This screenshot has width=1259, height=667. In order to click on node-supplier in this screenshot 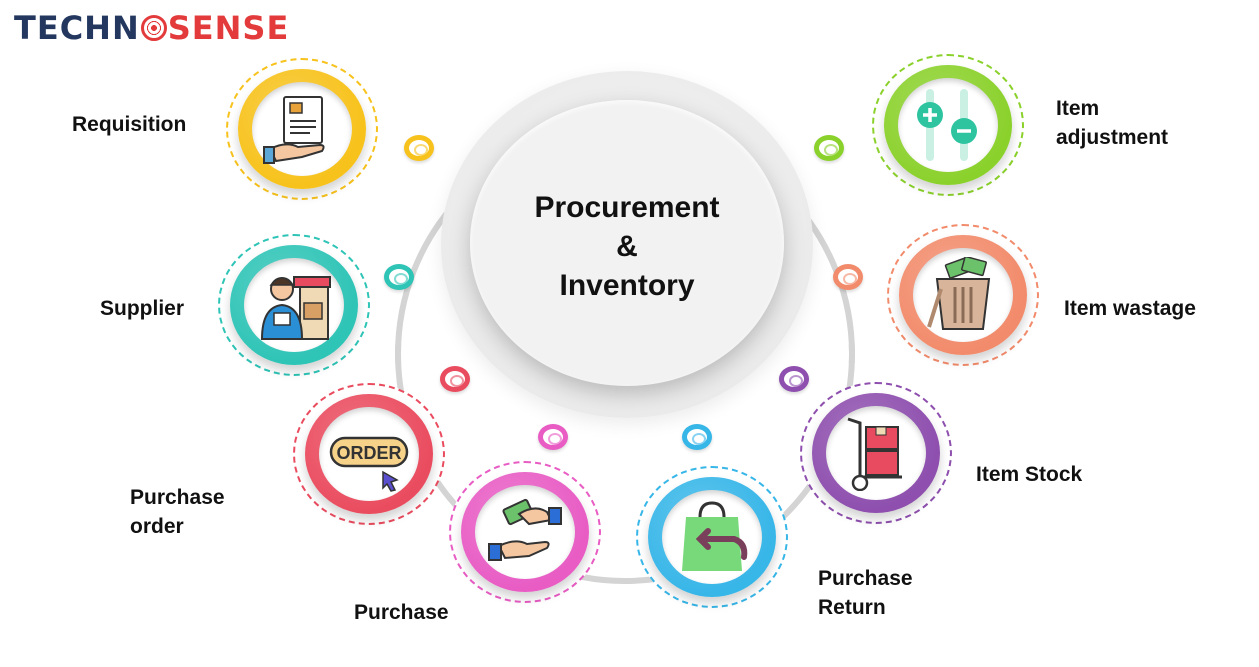, I will do `click(294, 305)`.